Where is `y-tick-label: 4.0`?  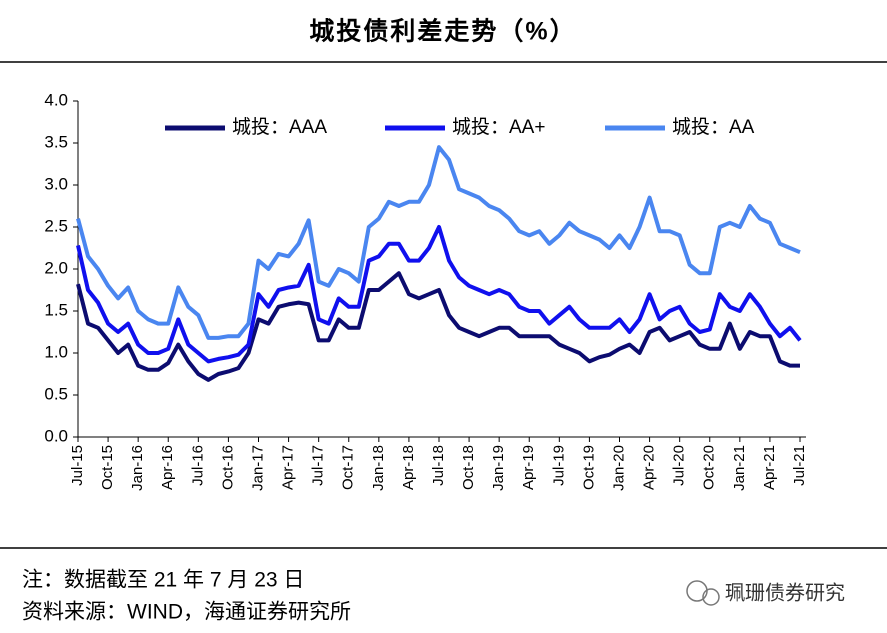
y-tick-label: 4.0 is located at coordinates (56, 99).